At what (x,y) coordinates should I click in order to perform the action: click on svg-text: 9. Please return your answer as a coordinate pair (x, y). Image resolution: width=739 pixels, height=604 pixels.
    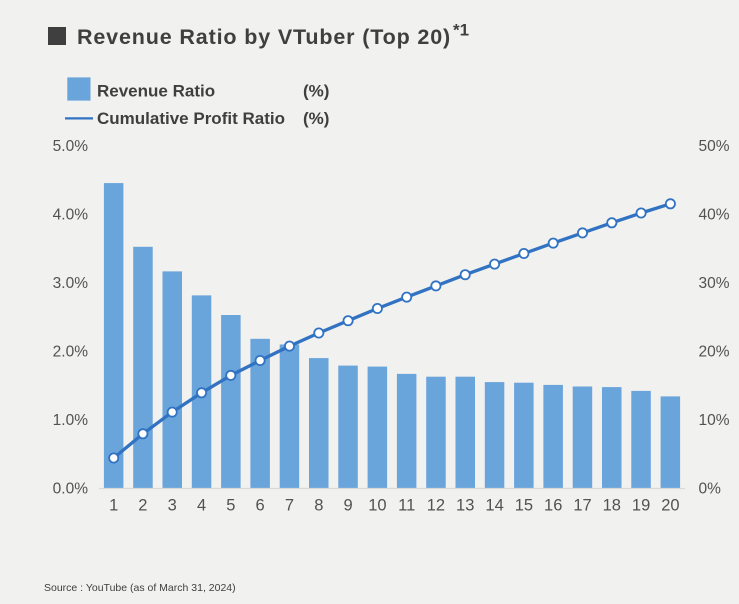
    Looking at the image, I should click on (348, 506).